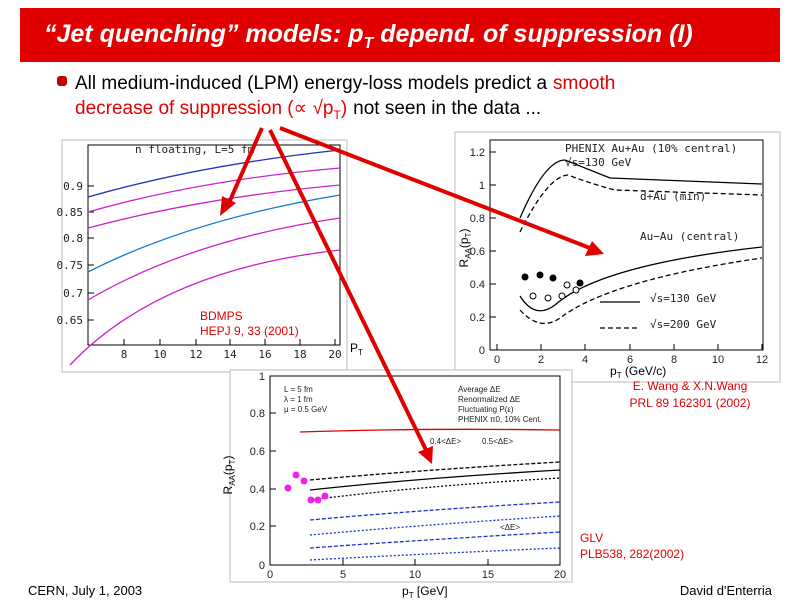  I want to click on x-tick-label: 12, so click(195, 354).